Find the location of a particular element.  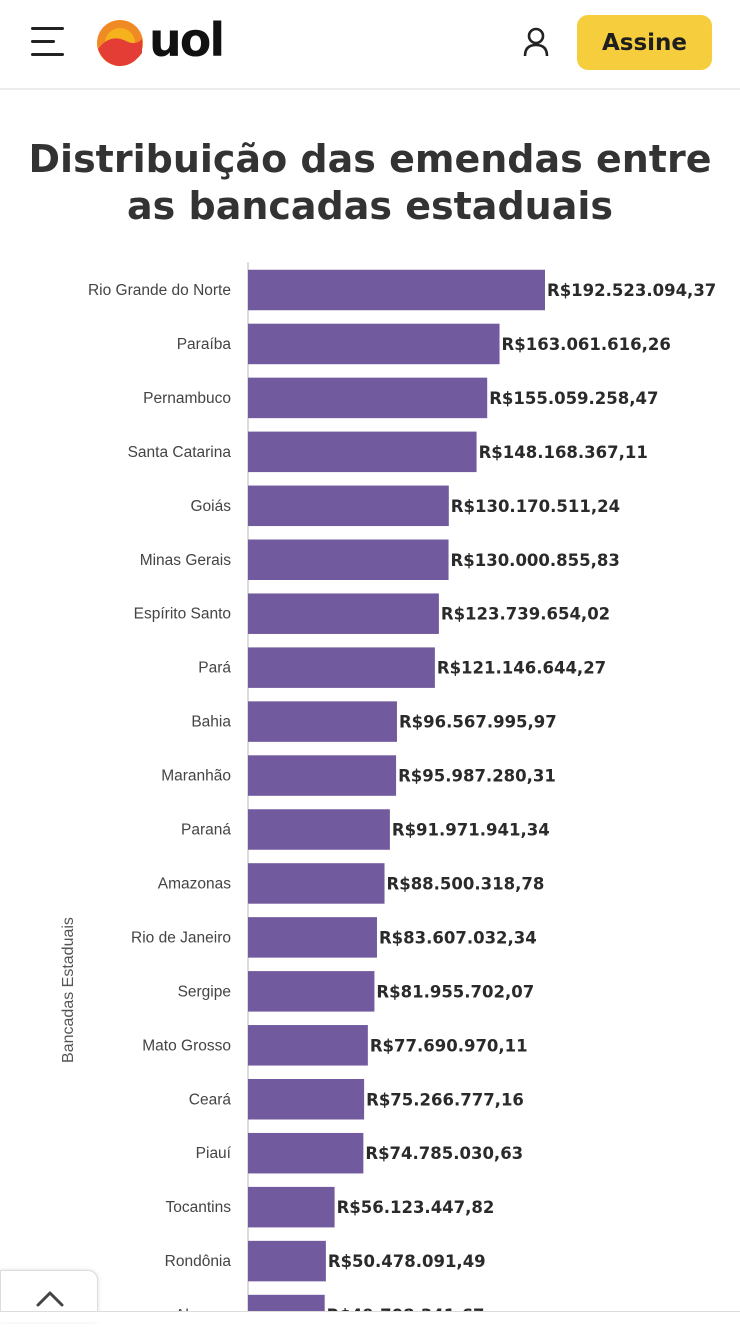

category-label: Espírito Santo is located at coordinates (182, 614).